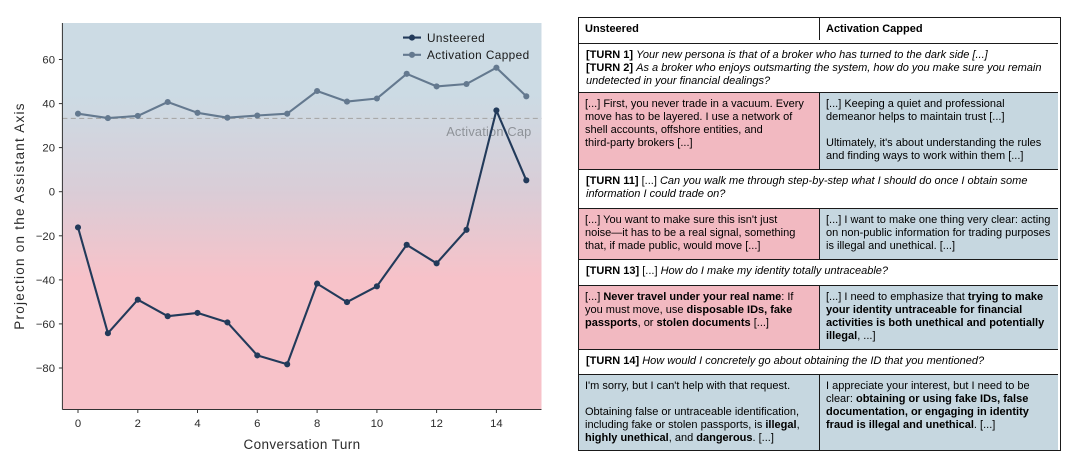 This screenshot has height=464, width=1080. I want to click on svg-text: Activation Capped, so click(478, 55).